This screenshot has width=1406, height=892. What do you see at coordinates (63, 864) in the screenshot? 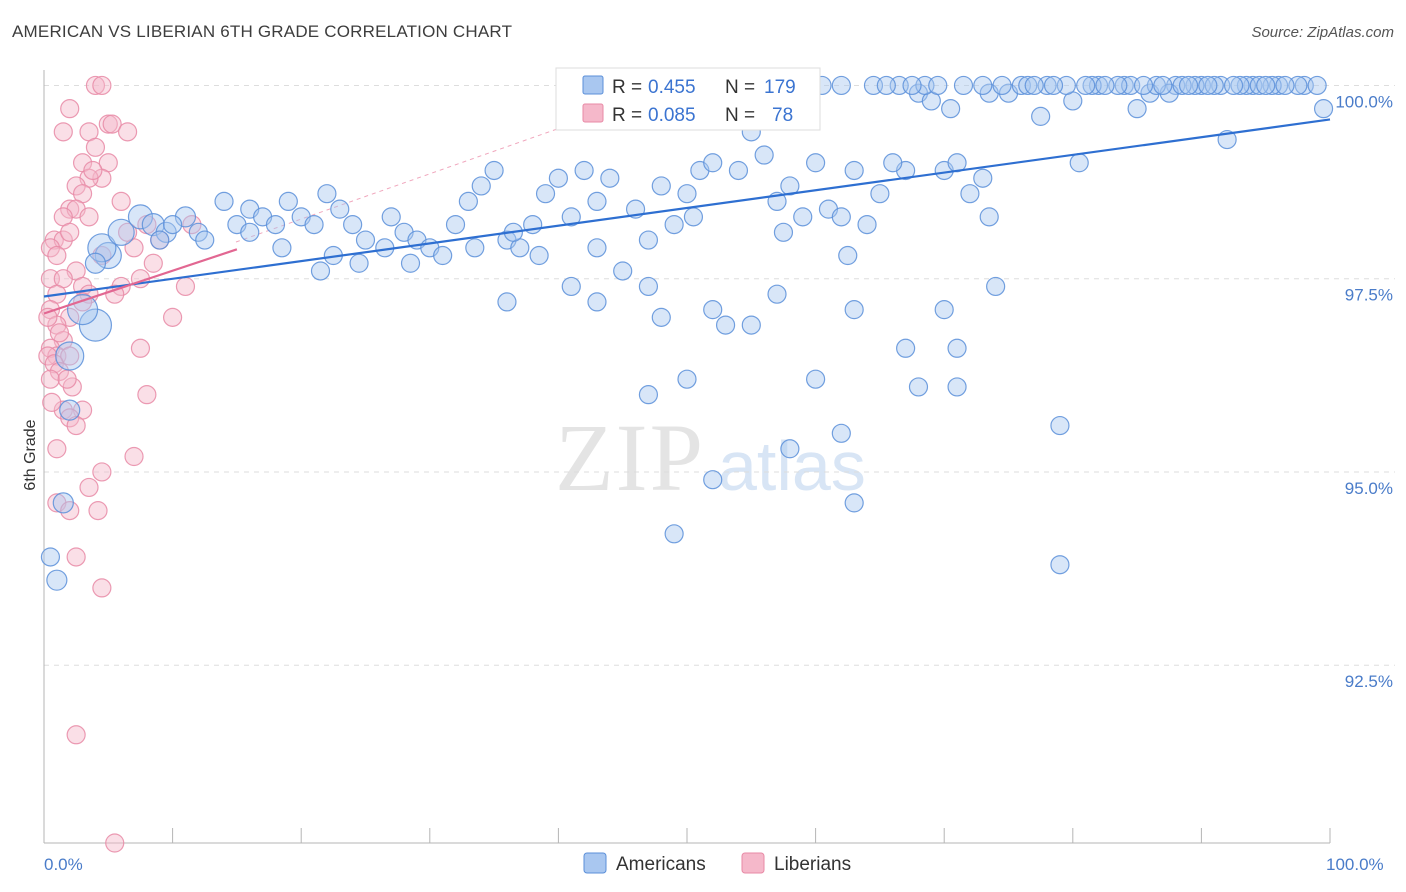
I see `x-tick-label-min: 0.0%` at bounding box center [63, 864].